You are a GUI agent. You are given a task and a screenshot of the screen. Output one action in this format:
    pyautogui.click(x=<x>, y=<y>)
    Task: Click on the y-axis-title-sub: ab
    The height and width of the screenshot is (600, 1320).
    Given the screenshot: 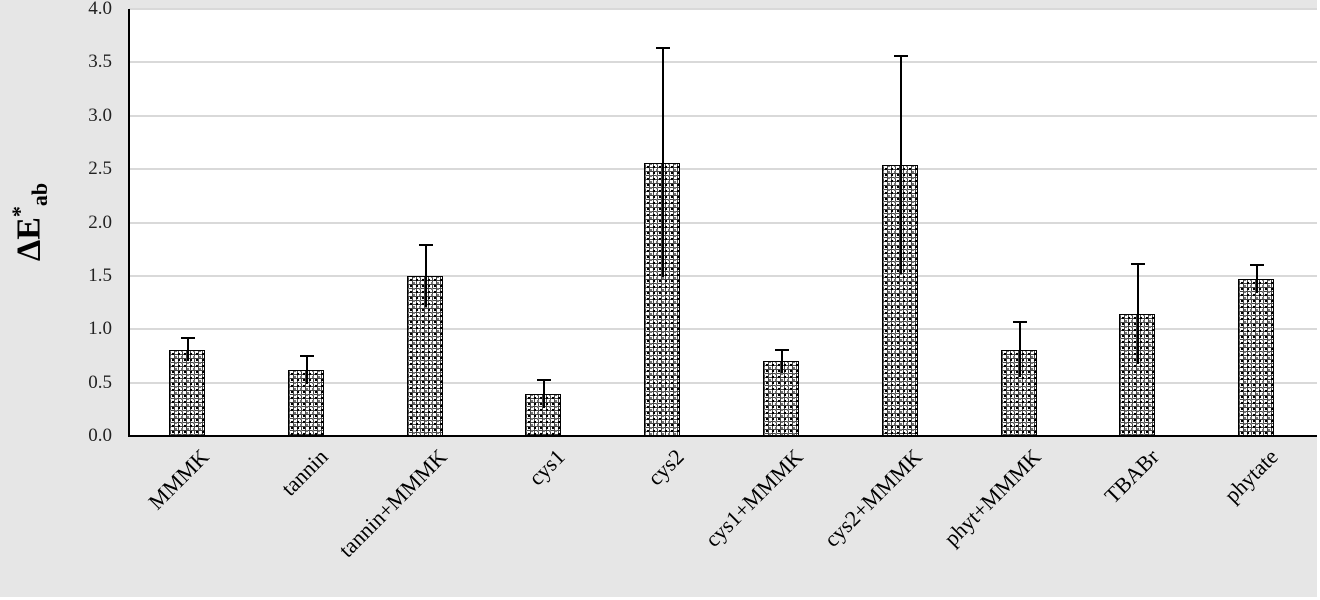 What is the action you would take?
    pyautogui.click(x=40, y=194)
    